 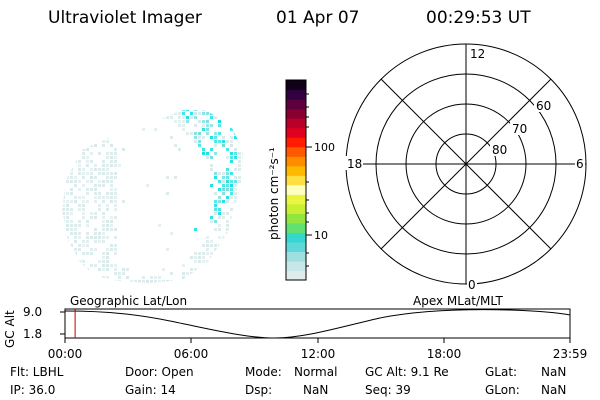 What do you see at coordinates (477, 54) in the screenshot?
I see `mlt-label-12: 12` at bounding box center [477, 54].